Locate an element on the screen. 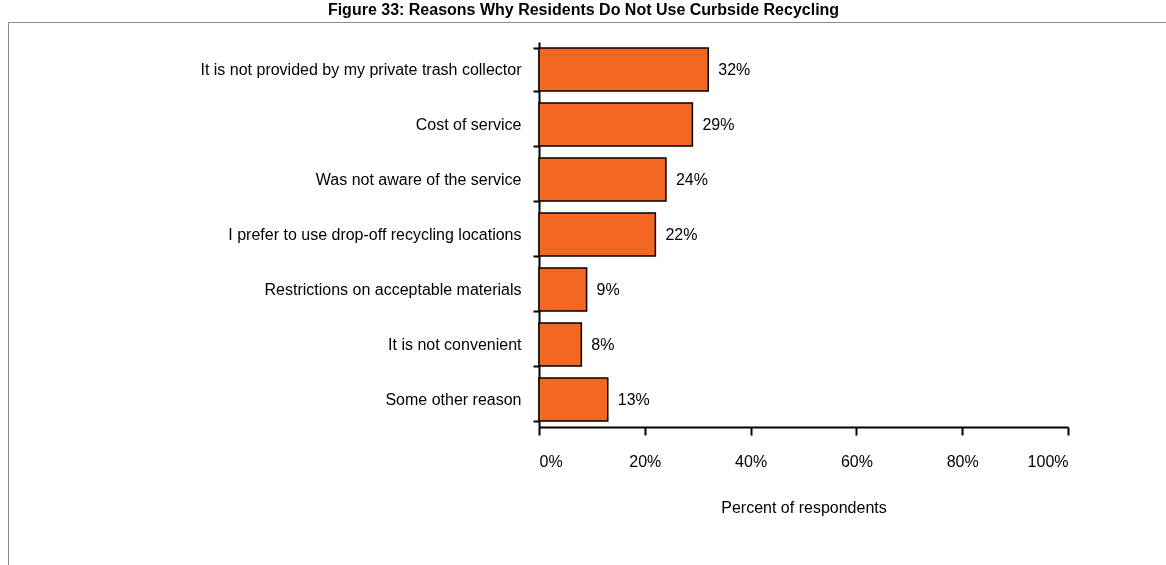  data-label: 9% is located at coordinates (608, 289).